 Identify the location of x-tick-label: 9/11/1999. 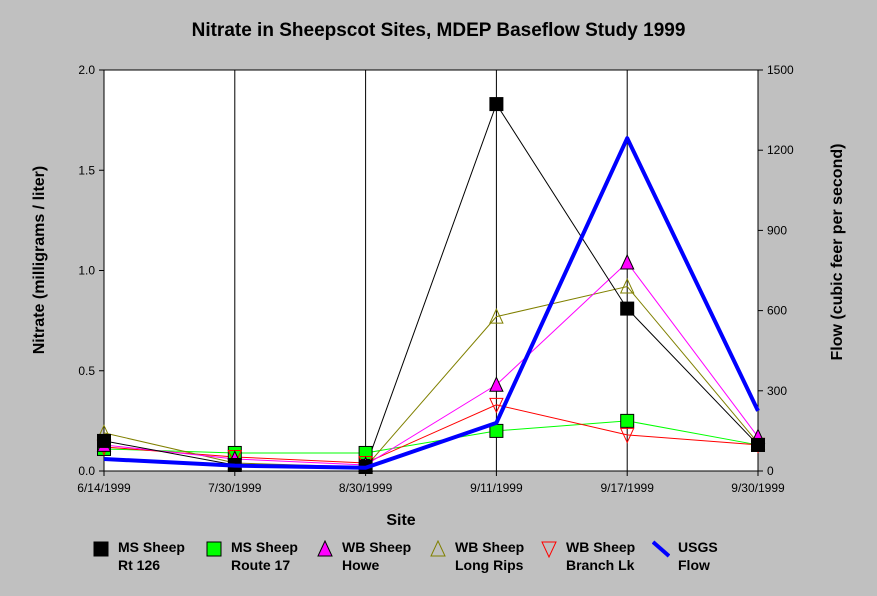
(496, 488).